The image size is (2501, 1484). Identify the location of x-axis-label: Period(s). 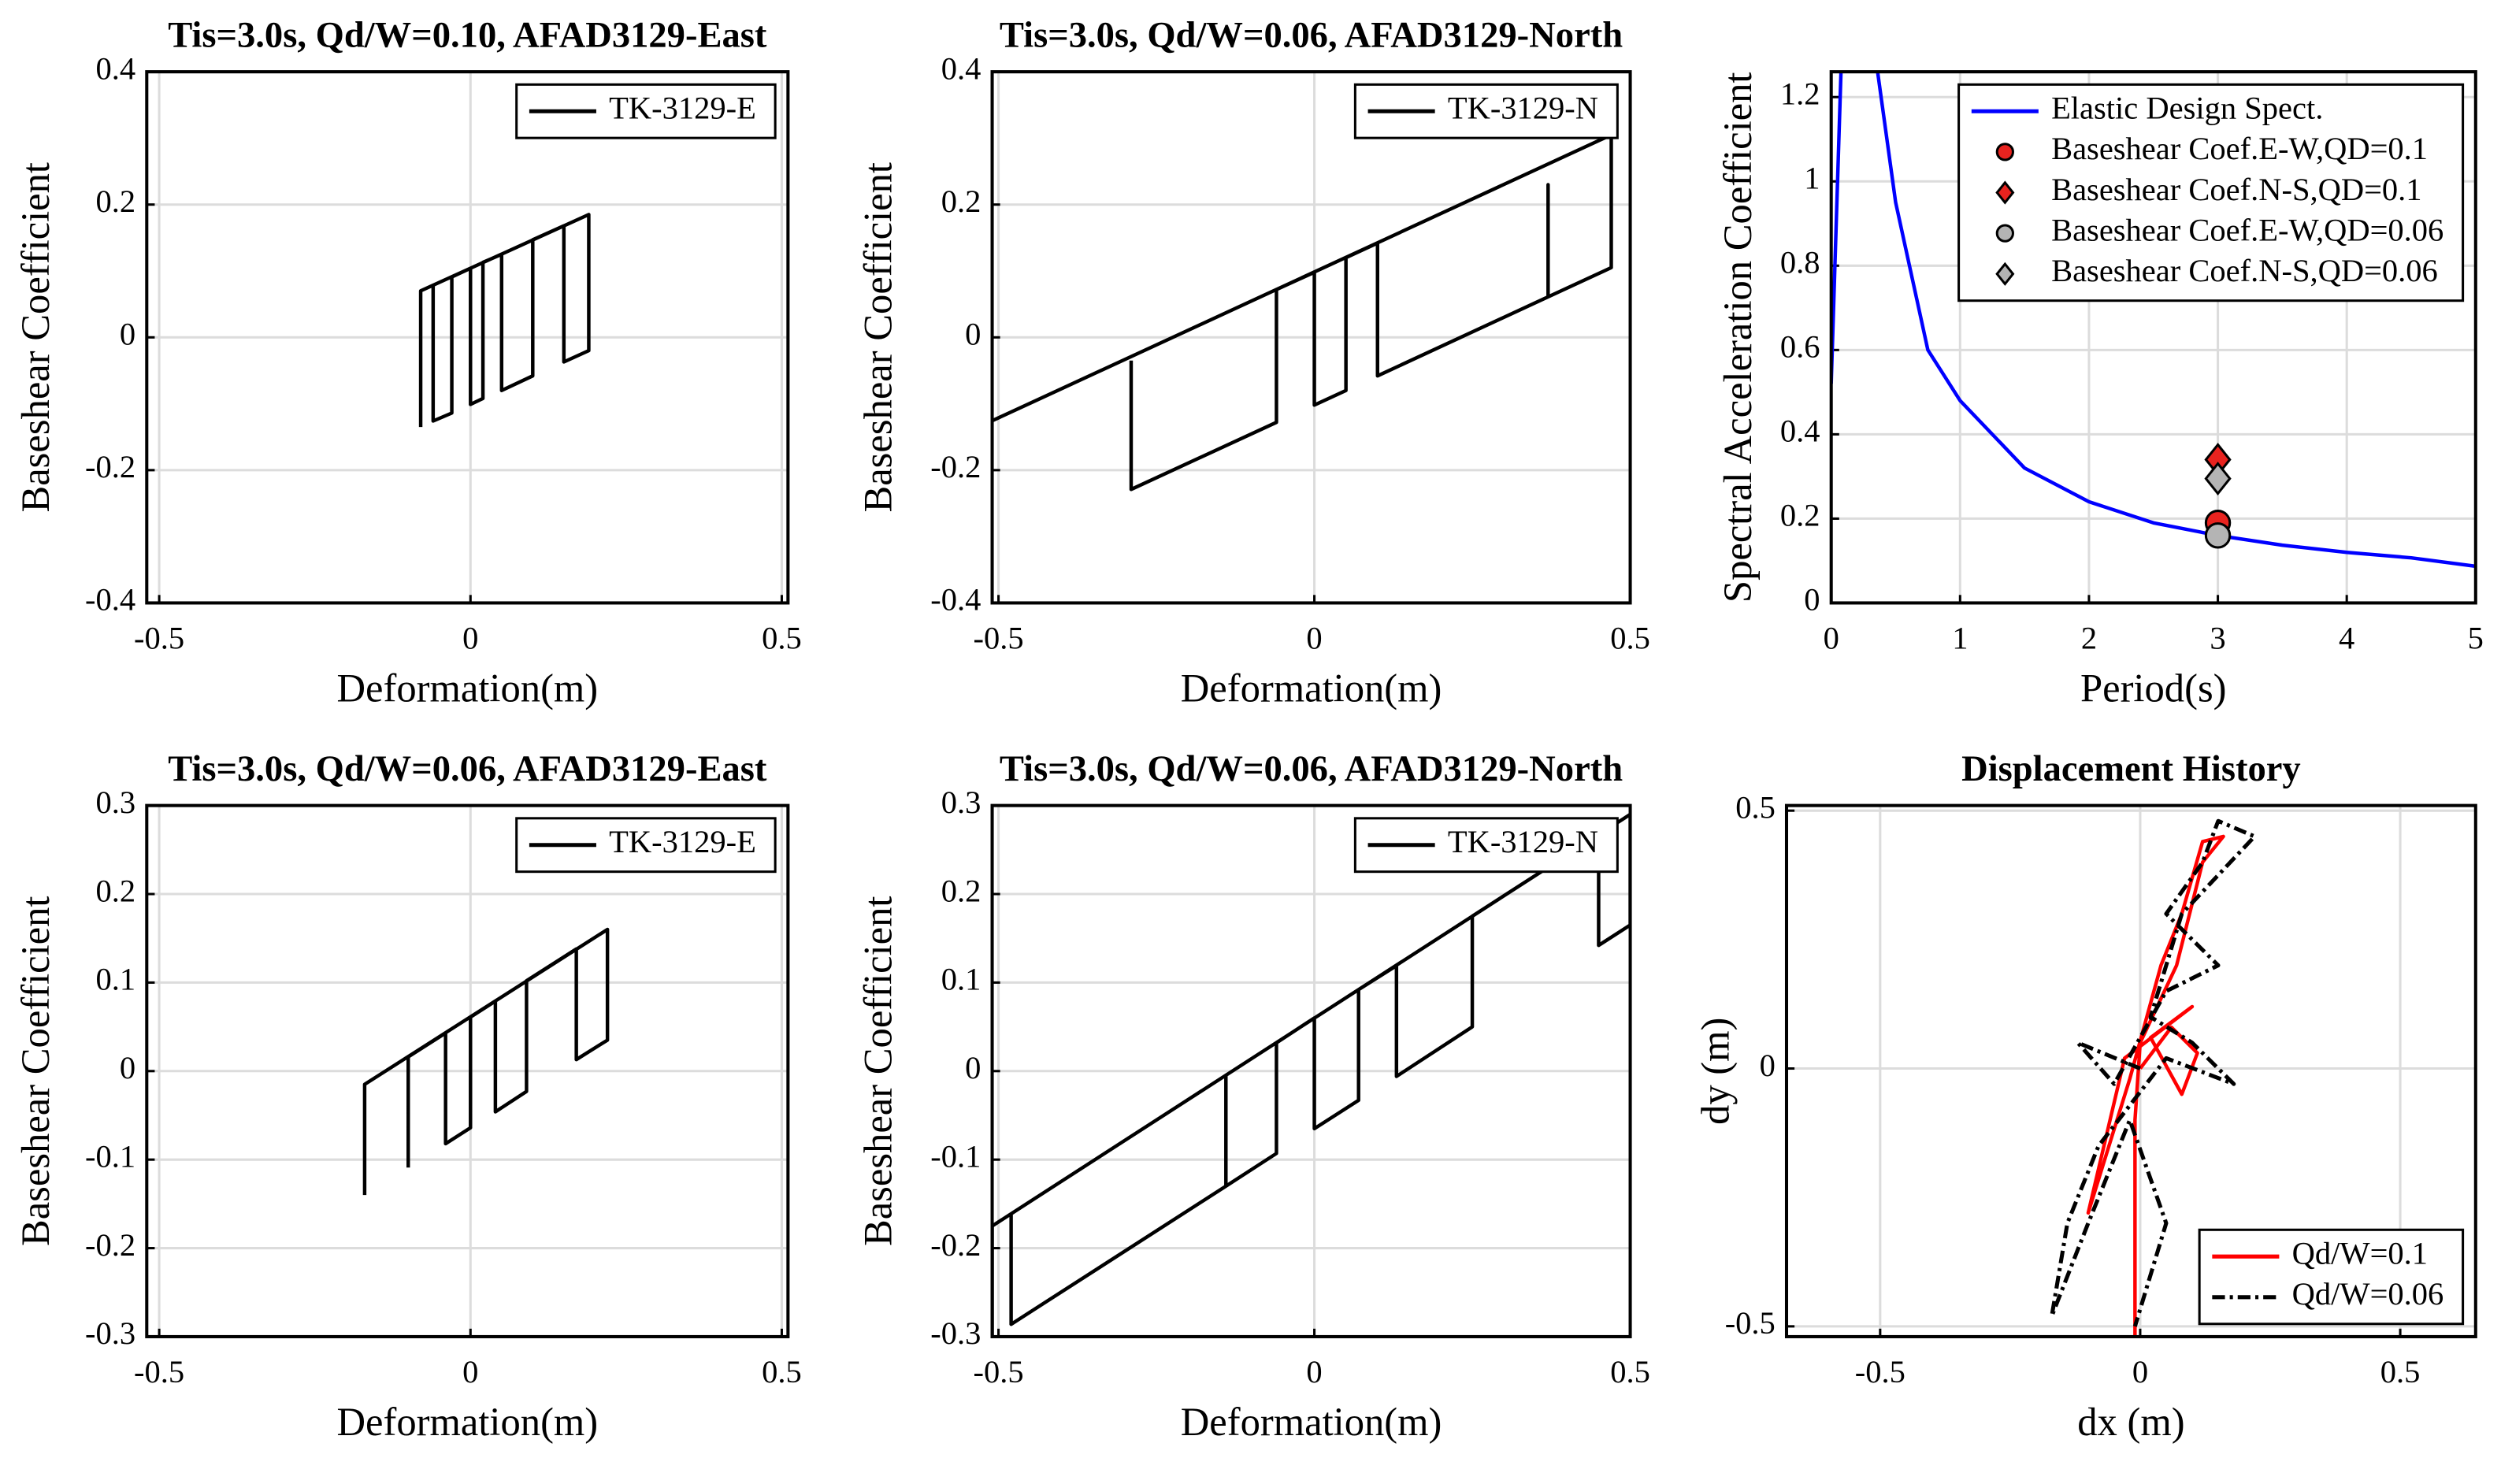
(2153, 688).